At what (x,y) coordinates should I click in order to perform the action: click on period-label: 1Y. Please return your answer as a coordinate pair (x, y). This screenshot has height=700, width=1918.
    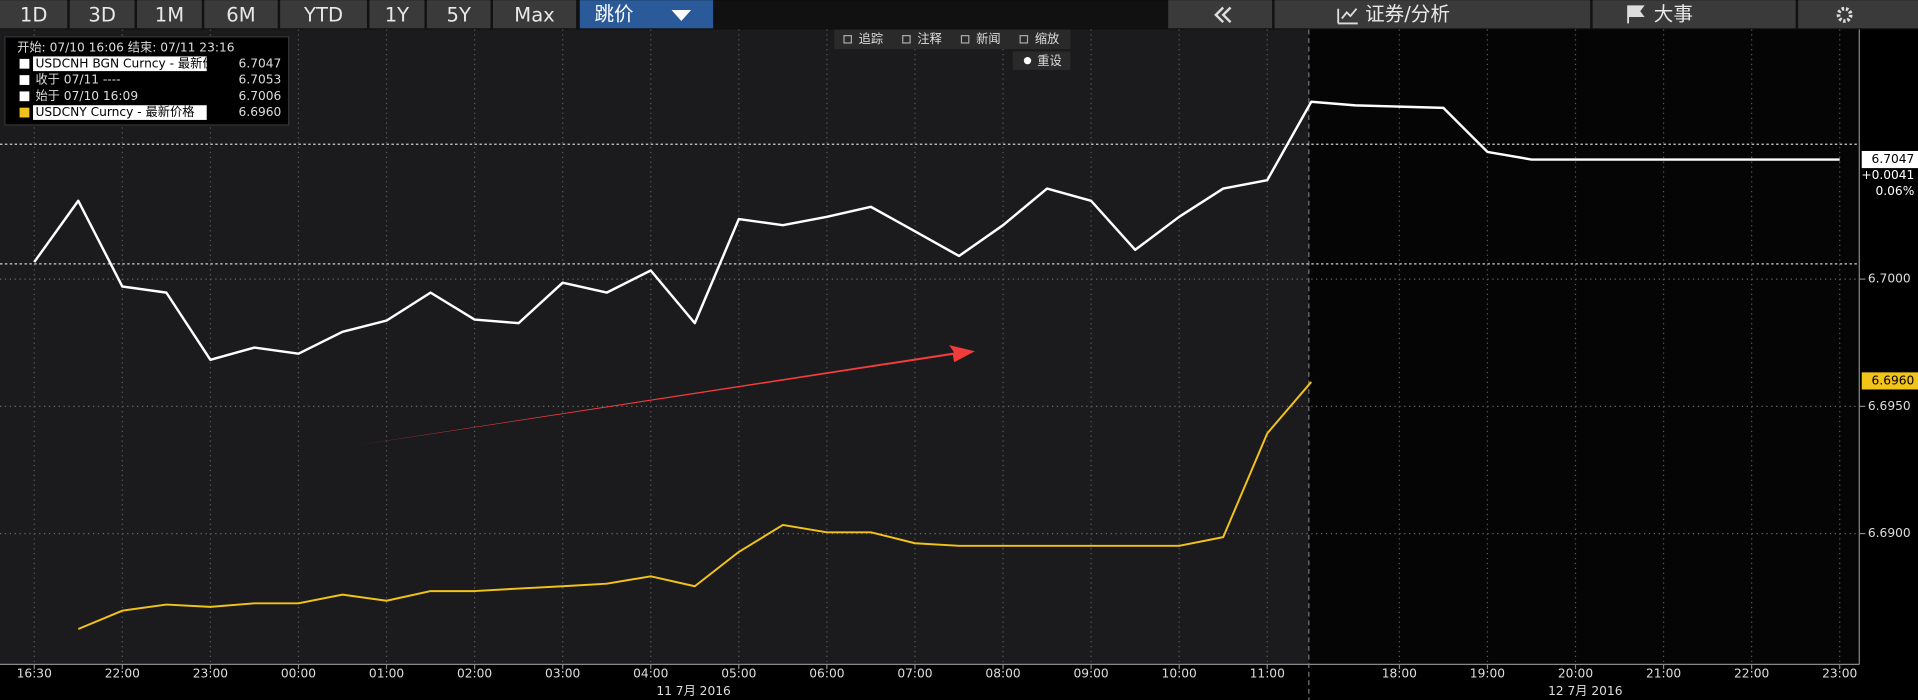
    Looking at the image, I should click on (397, 15).